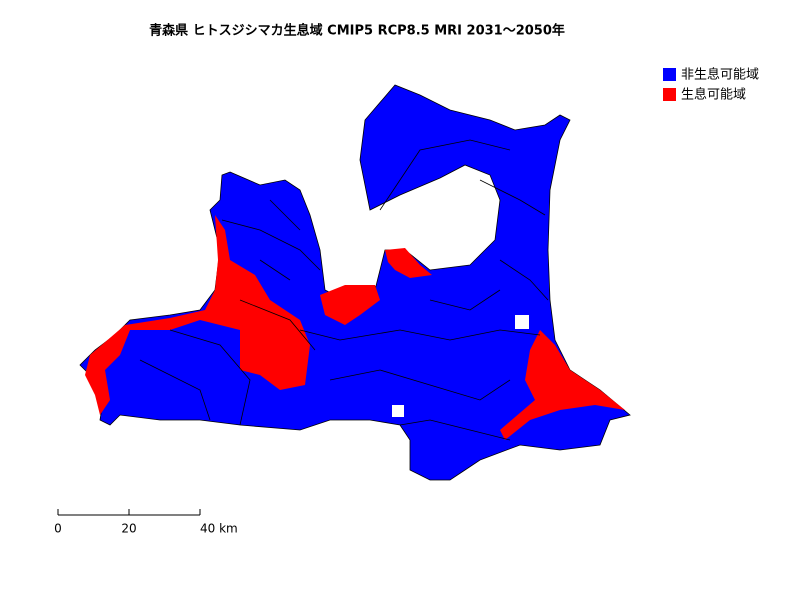 The image size is (800, 600). I want to click on legend-label: 非生息可能域, so click(720, 75).